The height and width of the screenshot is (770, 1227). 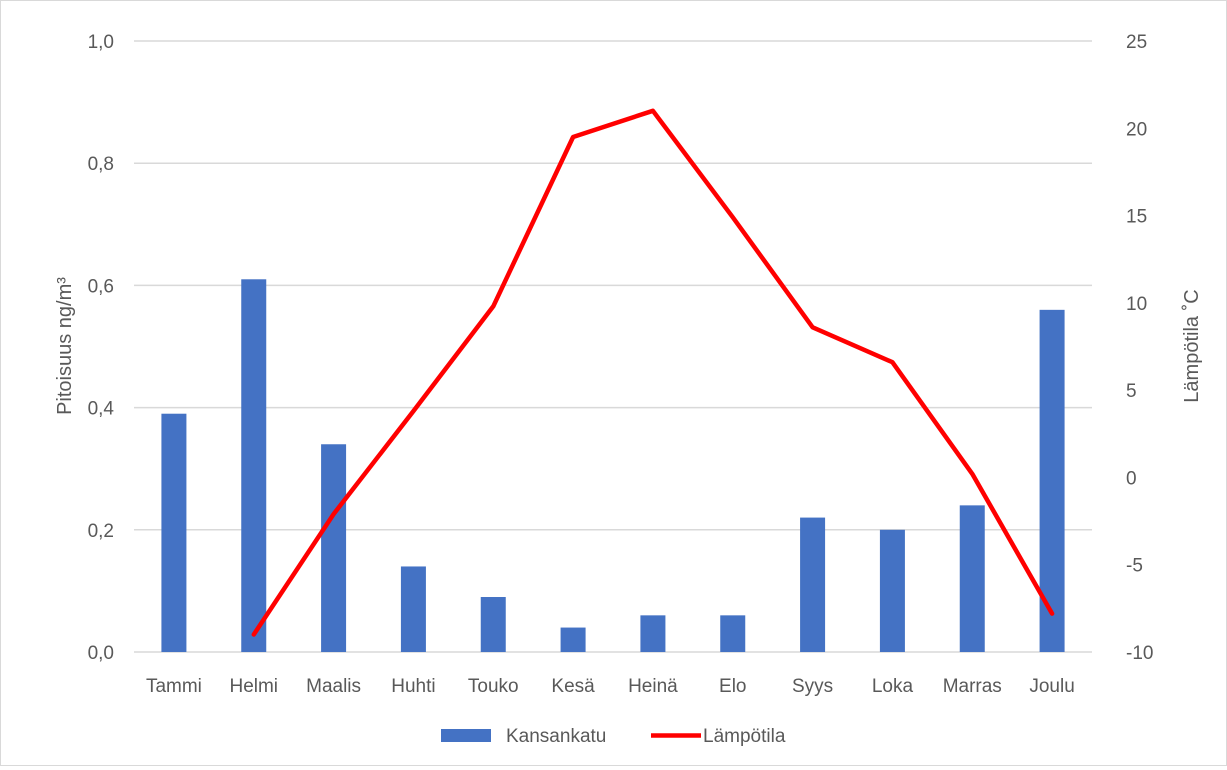 What do you see at coordinates (174, 686) in the screenshot?
I see `x-tick-label: Tammi` at bounding box center [174, 686].